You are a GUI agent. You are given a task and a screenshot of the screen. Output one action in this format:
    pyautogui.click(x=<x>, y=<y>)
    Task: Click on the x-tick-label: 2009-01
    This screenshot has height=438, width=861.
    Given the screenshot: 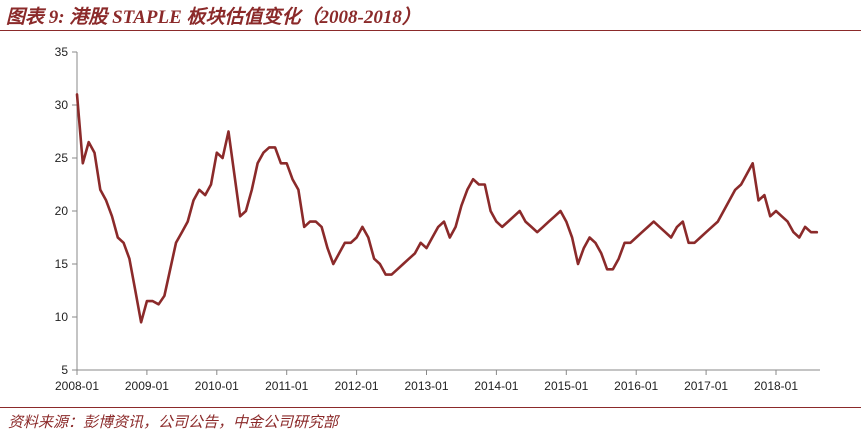 What is the action you would take?
    pyautogui.click(x=147, y=386)
    